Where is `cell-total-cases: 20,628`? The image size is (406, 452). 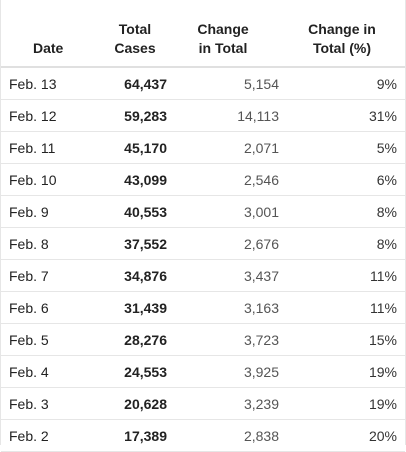
cell-total-cases: 20,628 is located at coordinates (135, 403).